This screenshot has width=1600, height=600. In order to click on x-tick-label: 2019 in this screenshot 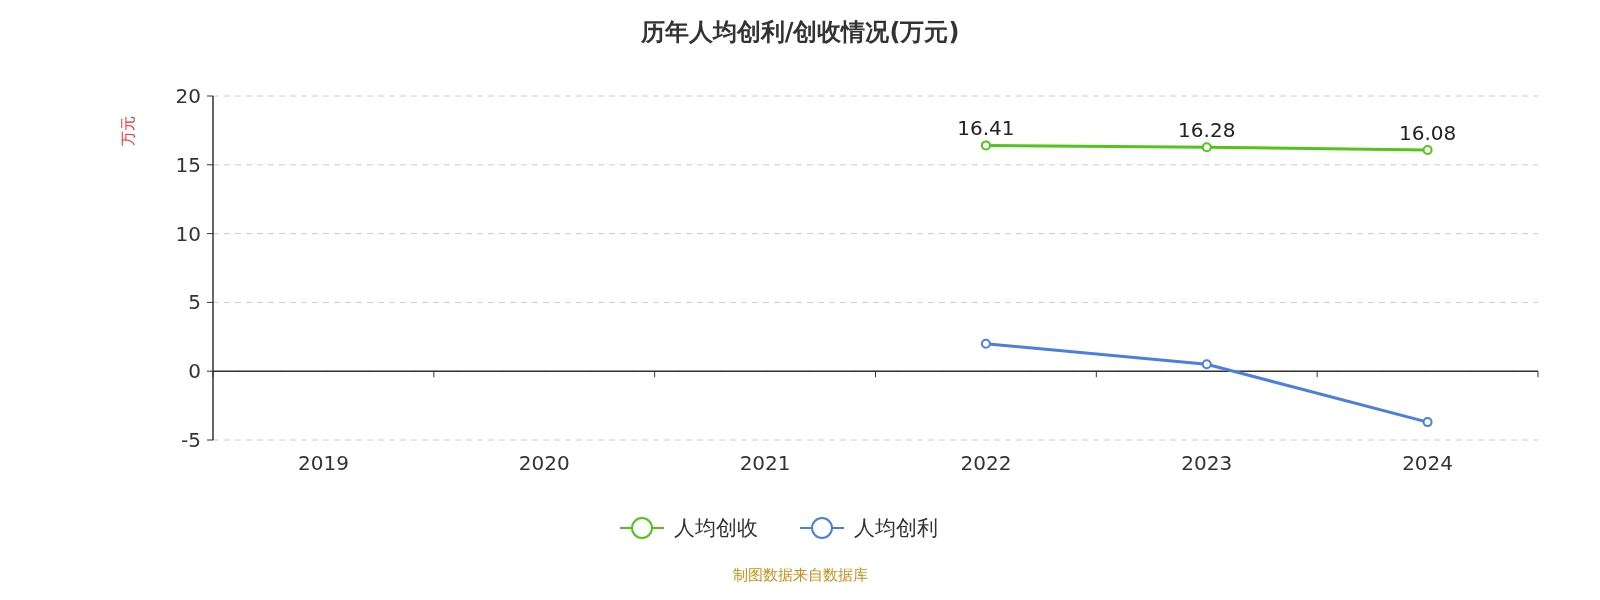, I will do `click(323, 463)`.